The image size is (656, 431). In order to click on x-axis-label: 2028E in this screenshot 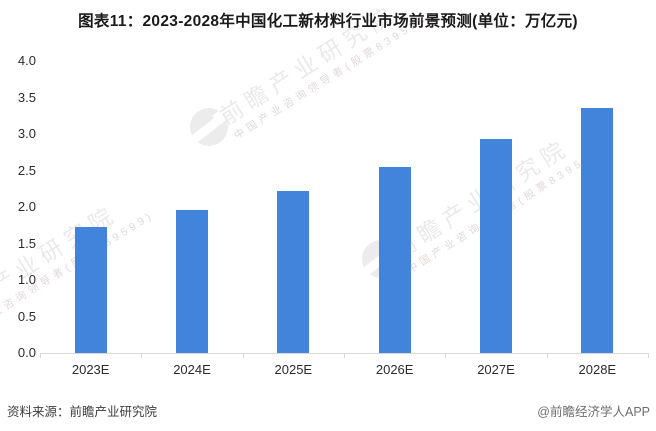, I will do `click(597, 369)`.